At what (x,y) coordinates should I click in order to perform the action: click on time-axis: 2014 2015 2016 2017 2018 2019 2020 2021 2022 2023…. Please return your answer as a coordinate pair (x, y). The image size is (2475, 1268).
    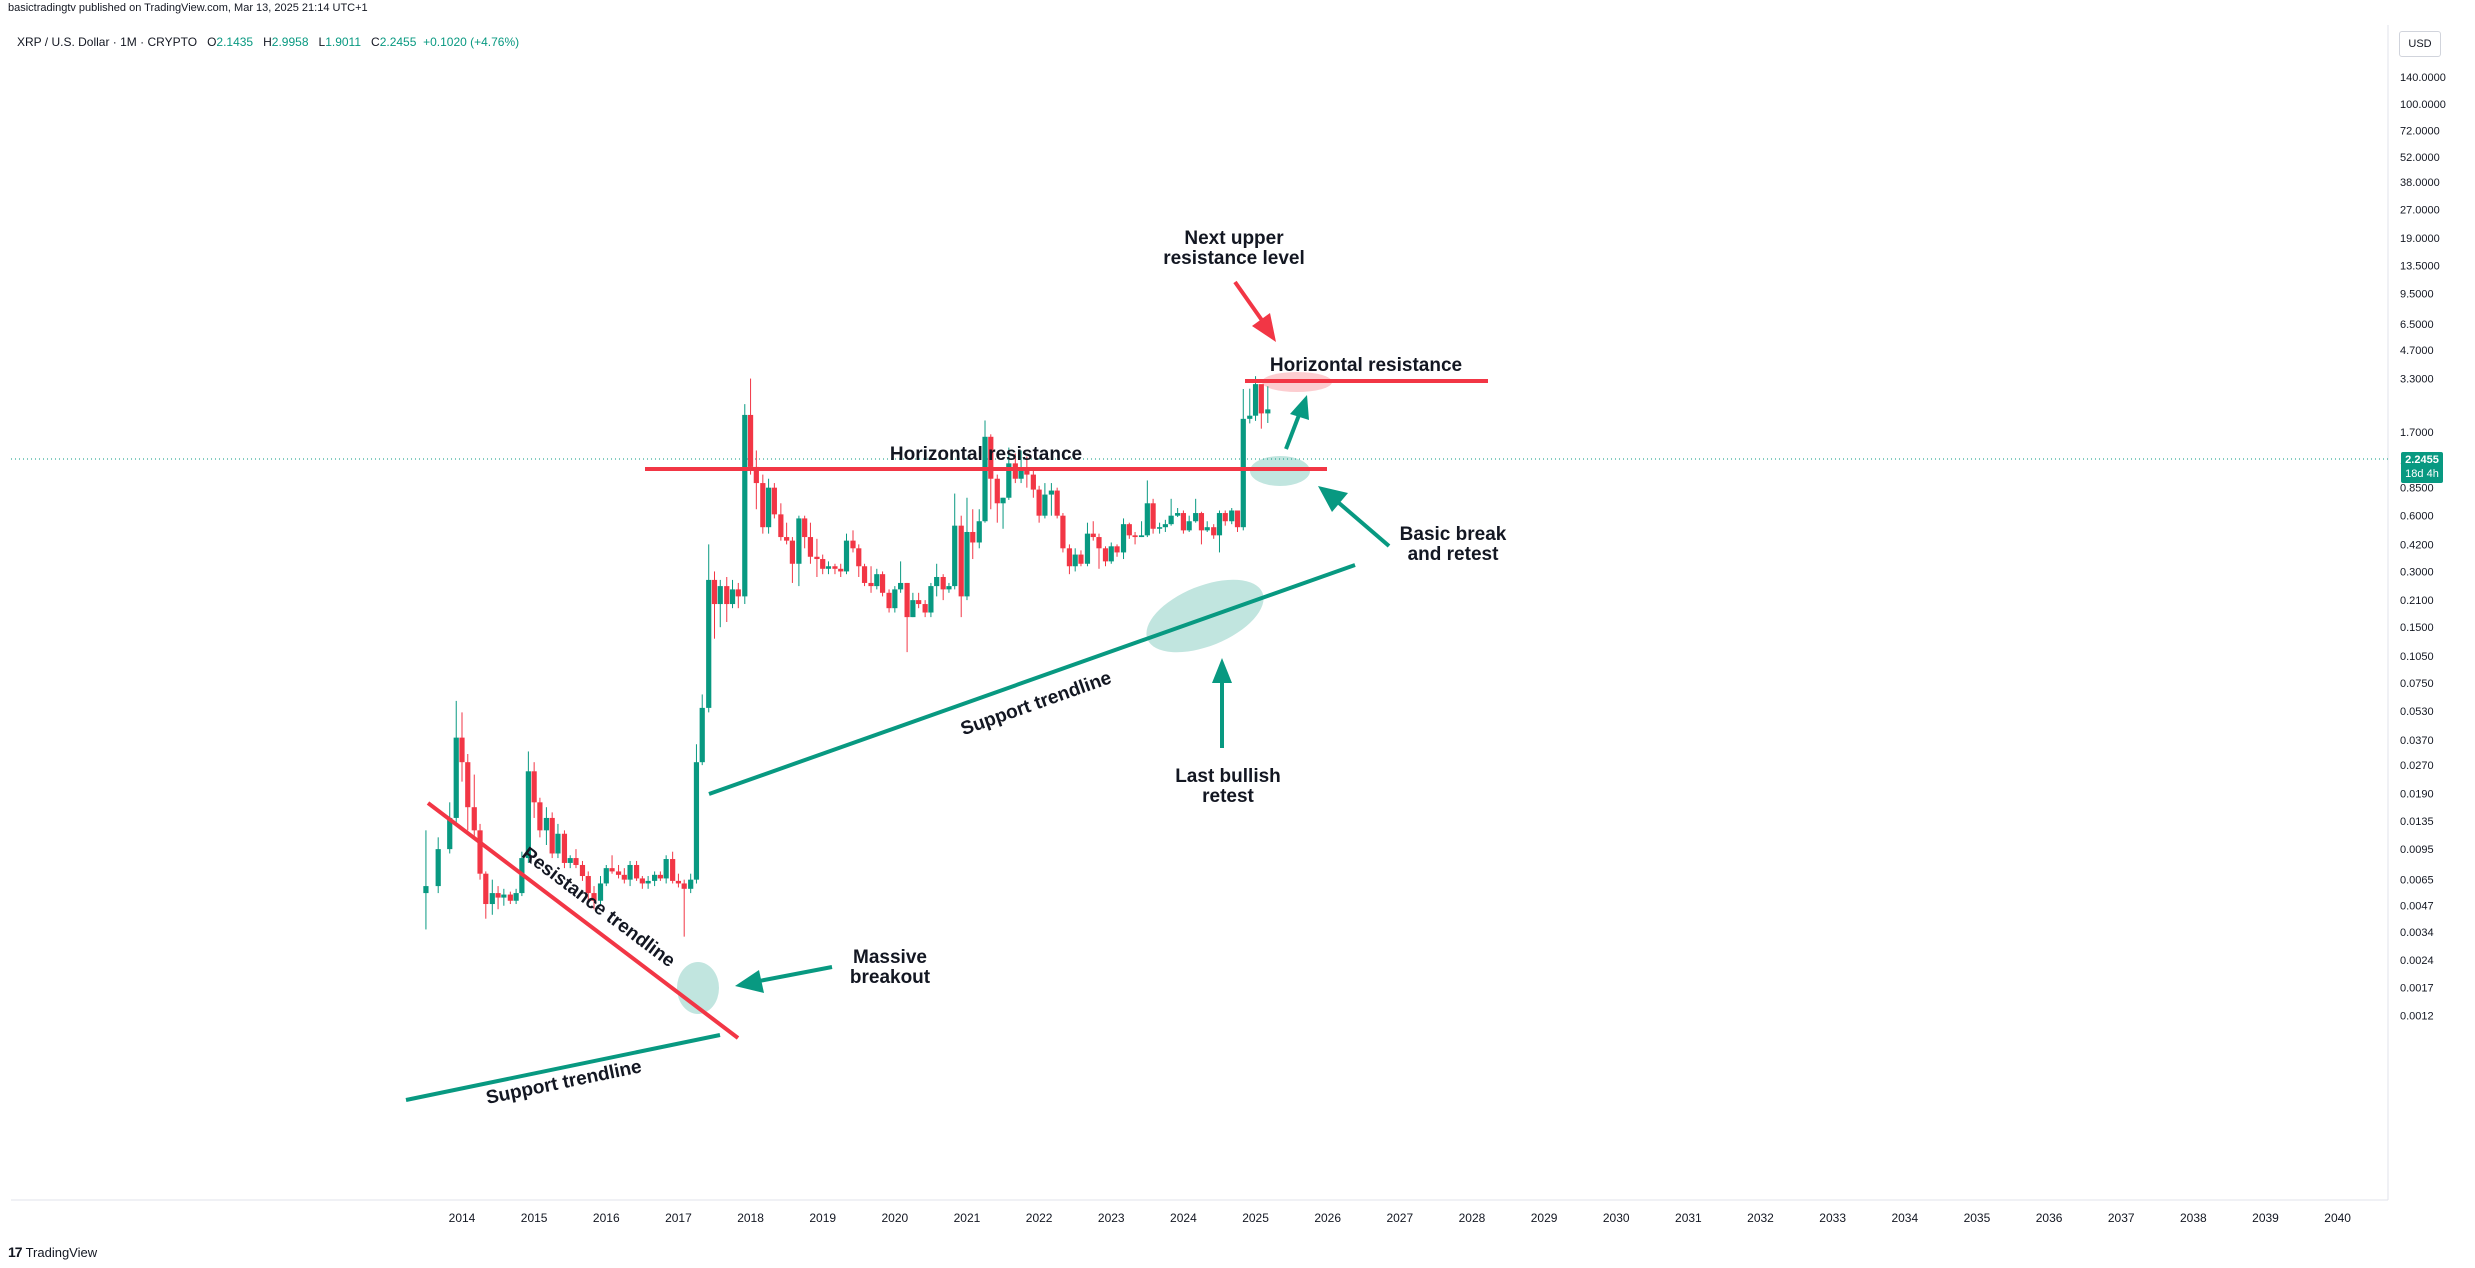
    Looking at the image, I should click on (1400, 1218).